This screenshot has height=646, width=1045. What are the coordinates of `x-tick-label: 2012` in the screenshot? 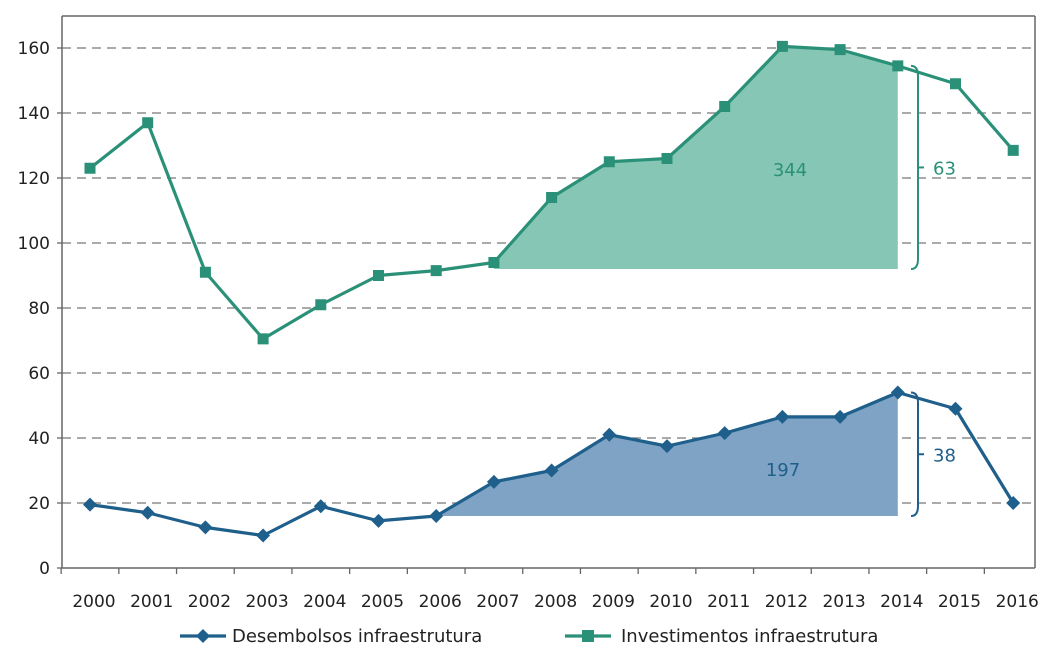 It's located at (786, 602).